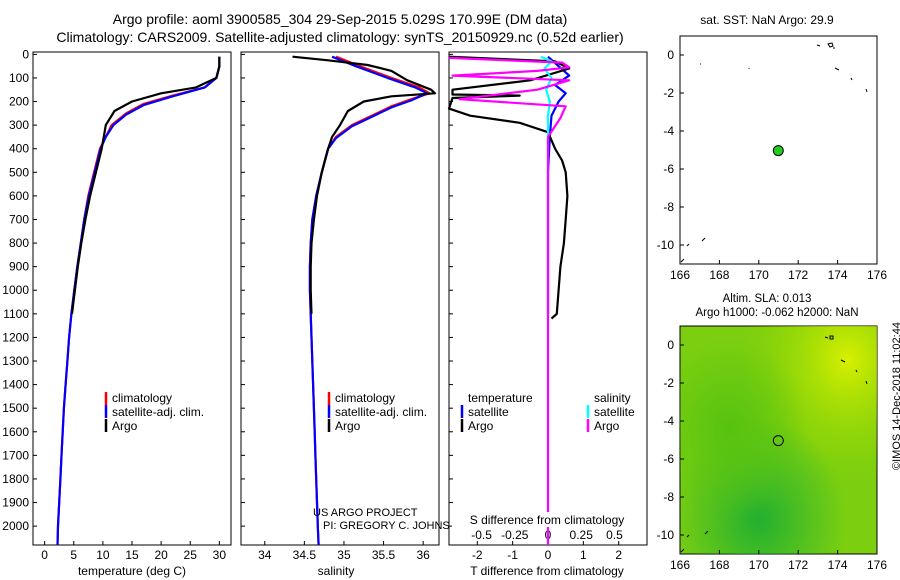 The image size is (900, 580). Describe the element at coordinates (778, 271) in the screenshot. I see `sst-map-x-axis: 166 168 170 172 174 176` at that location.